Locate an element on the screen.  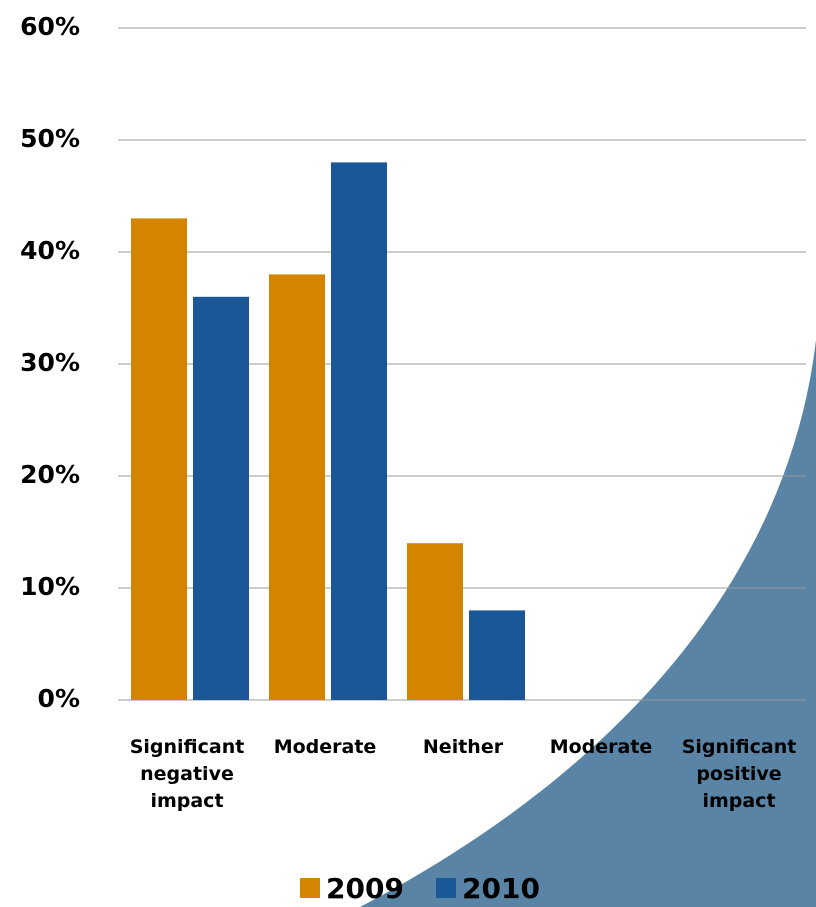
legend-label: 2010 is located at coordinates (501, 888).